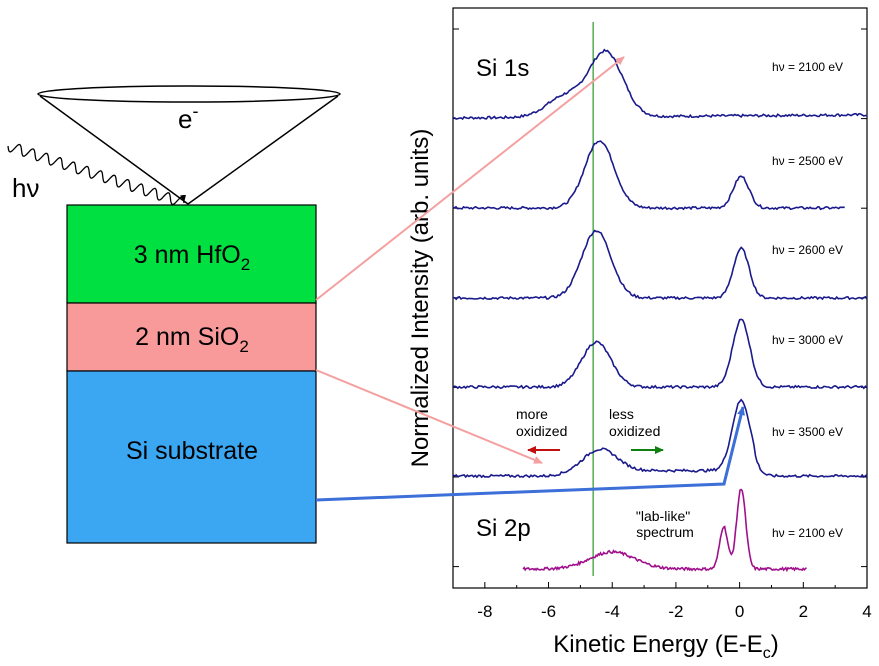  What do you see at coordinates (807, 340) in the screenshot?
I see `series-label: hν = 3000 eV` at bounding box center [807, 340].